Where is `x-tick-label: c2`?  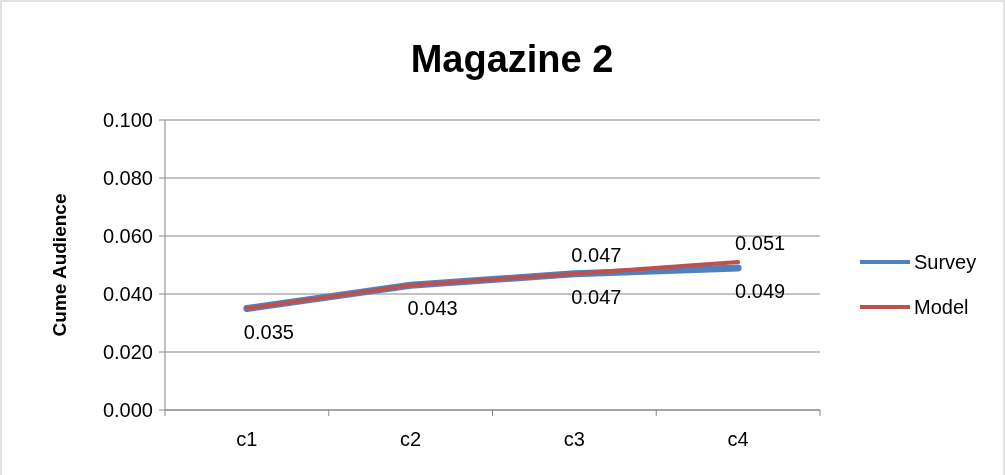
x-tick-label: c2 is located at coordinates (411, 439).